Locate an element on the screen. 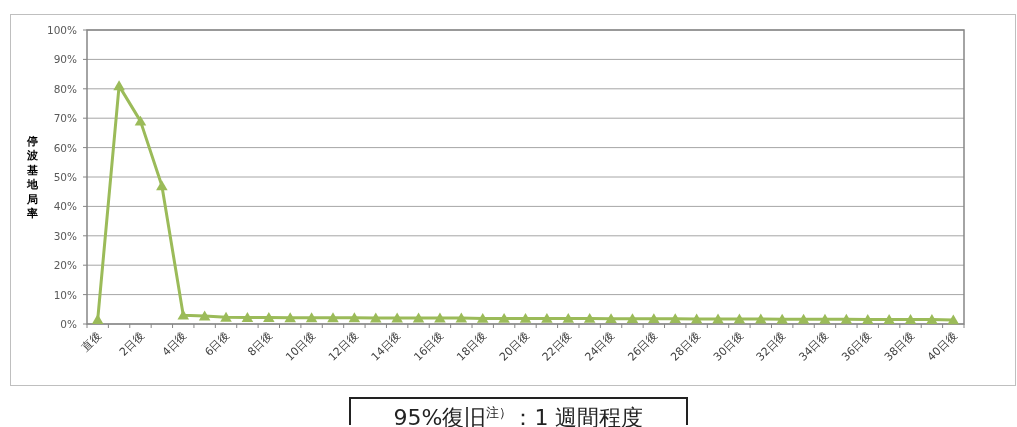 This screenshot has height=427, width=1017. x-tick-label: 38日後 is located at coordinates (899, 346).